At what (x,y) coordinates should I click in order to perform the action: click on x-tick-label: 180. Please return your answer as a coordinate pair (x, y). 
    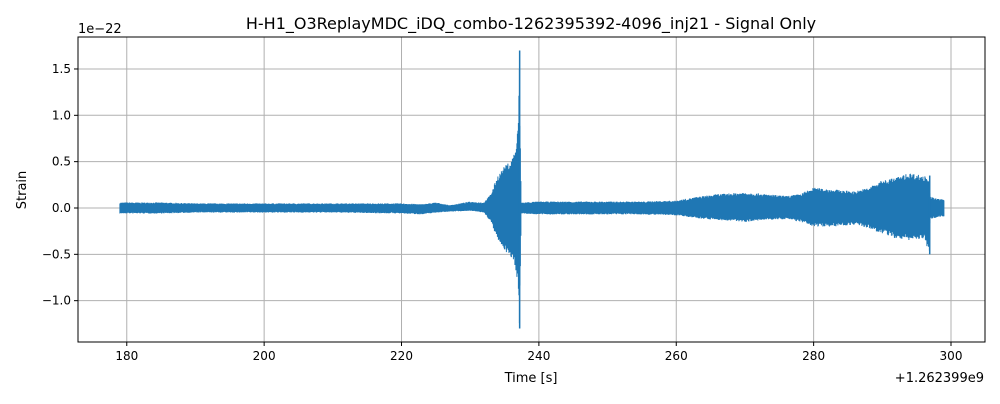
    Looking at the image, I should click on (126, 356).